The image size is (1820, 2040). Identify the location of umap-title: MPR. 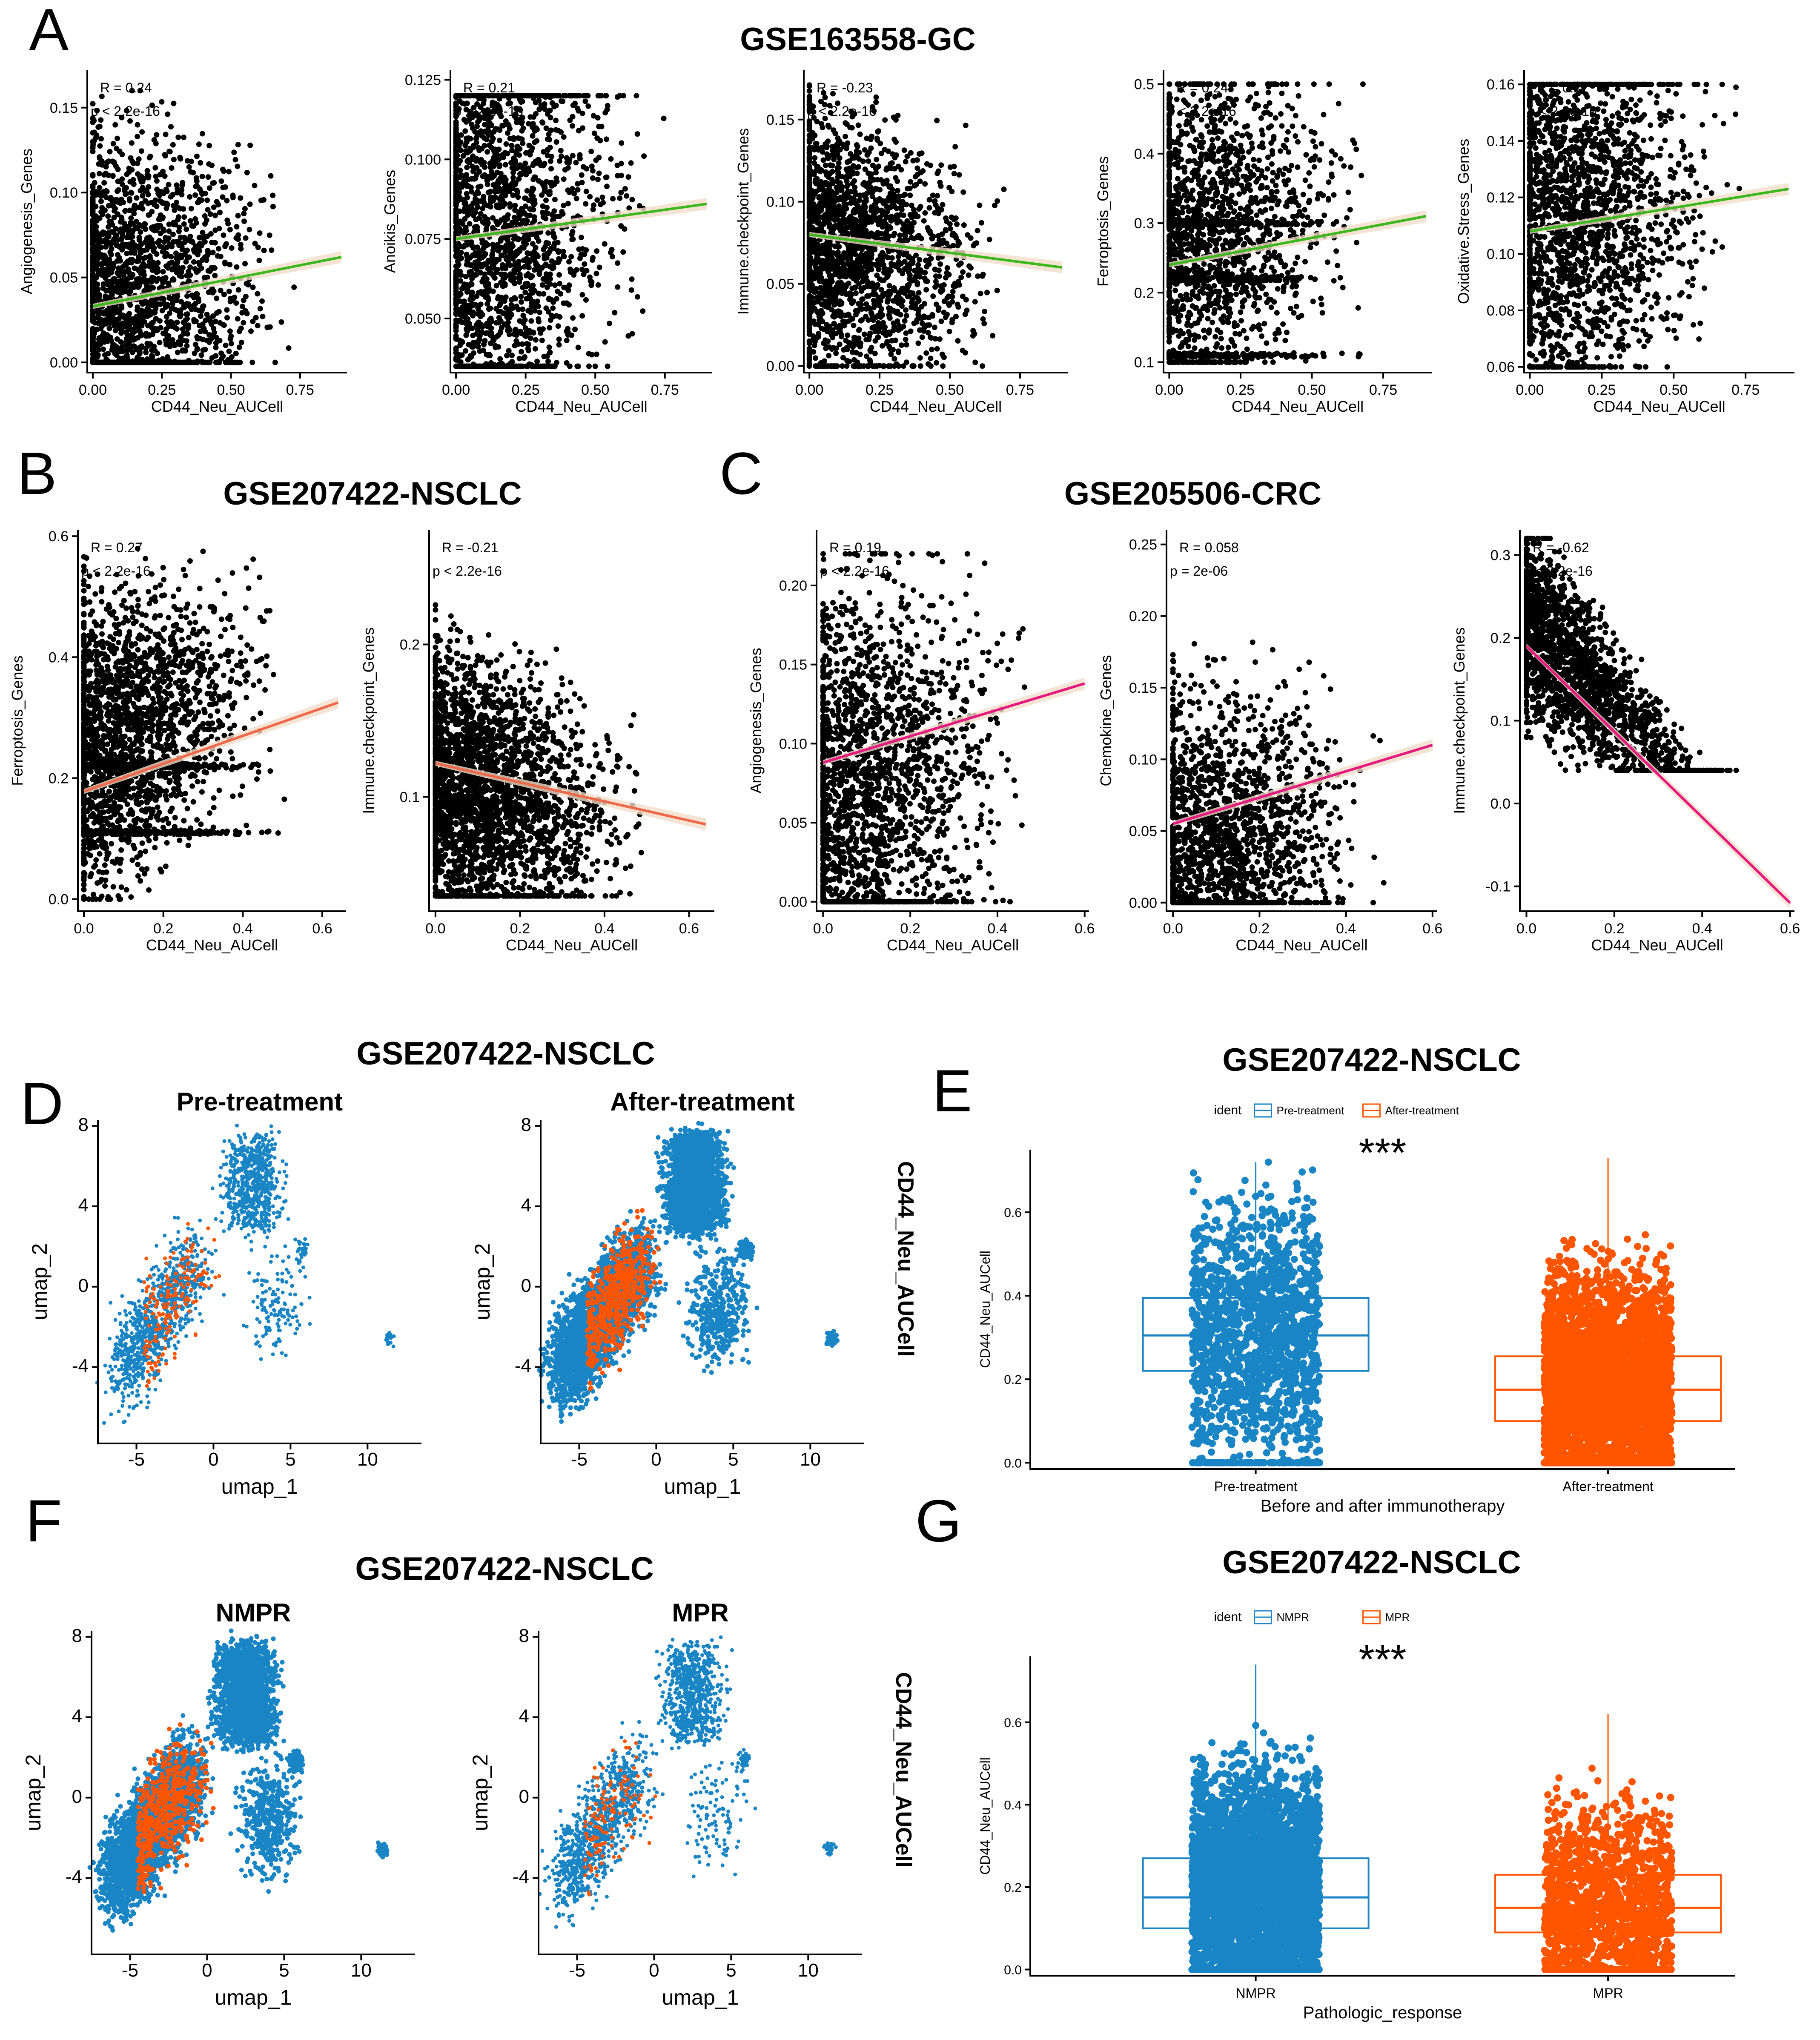
(700, 1612).